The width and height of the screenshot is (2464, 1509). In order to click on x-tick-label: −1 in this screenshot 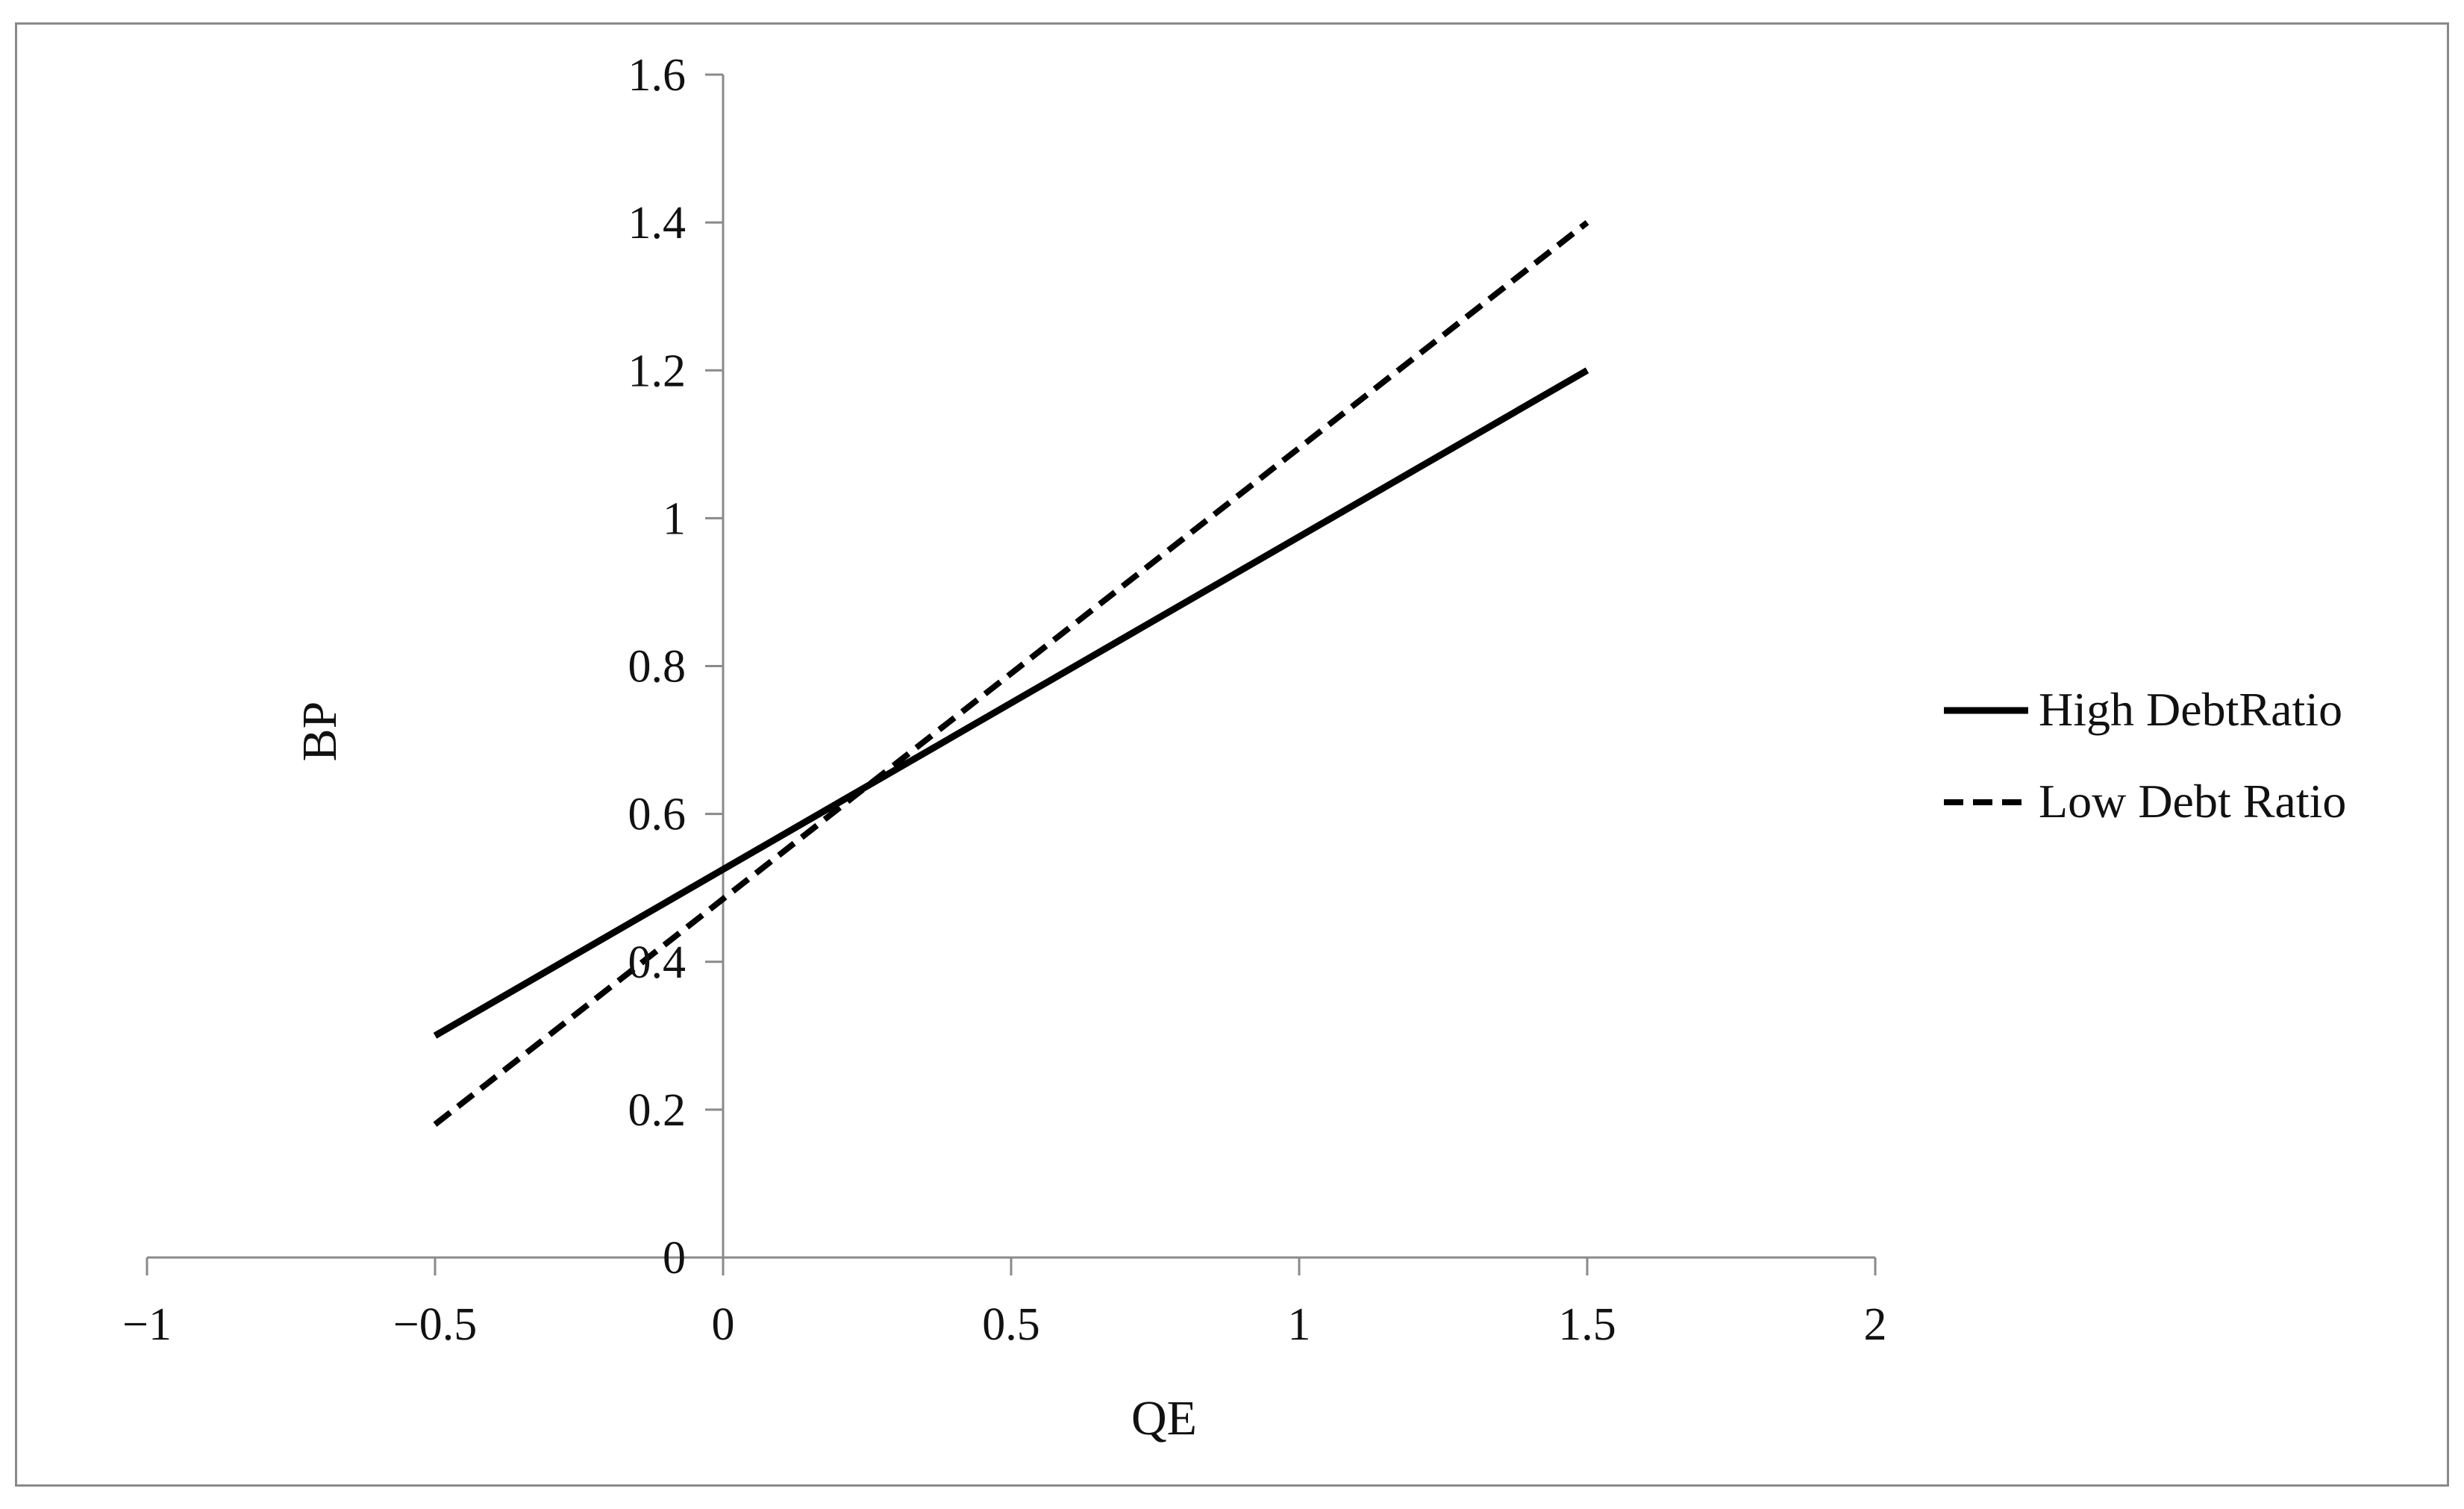, I will do `click(147, 1324)`.